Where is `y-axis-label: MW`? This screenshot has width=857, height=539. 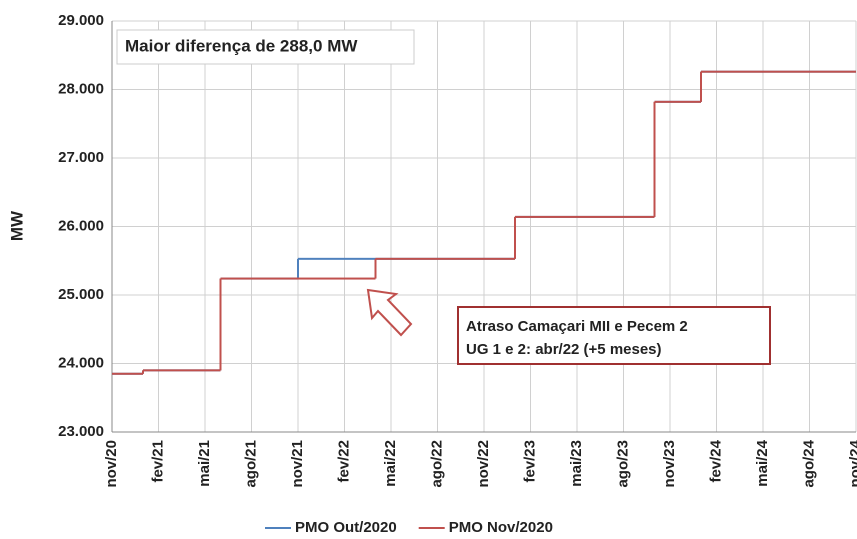
y-axis-label: MW is located at coordinates (16, 225).